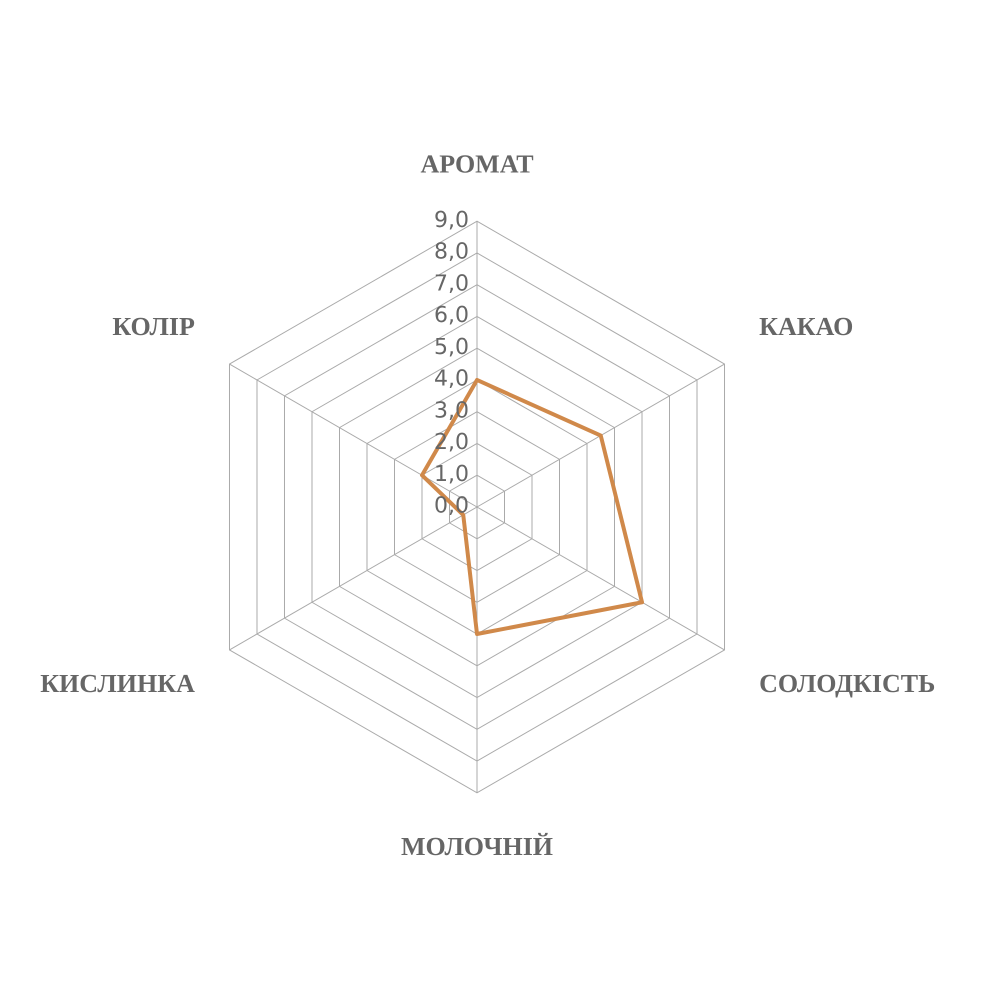  Describe the element at coordinates (451, 283) in the screenshot. I see `y-tick-label: 7,0` at that location.